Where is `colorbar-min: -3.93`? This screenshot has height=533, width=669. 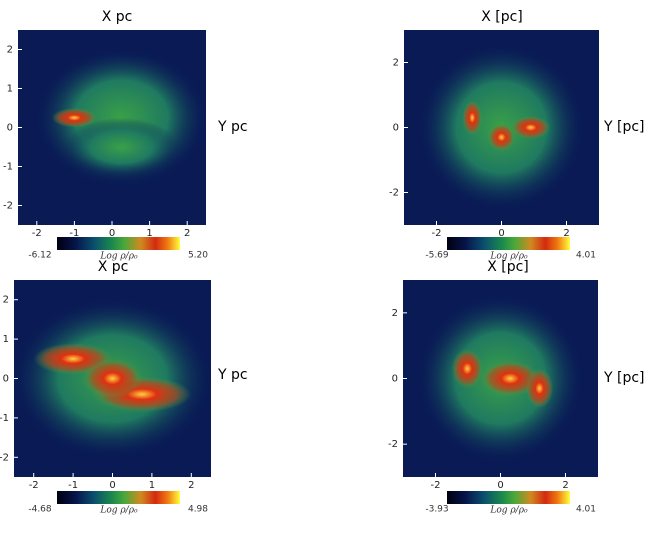 colorbar-min: -3.93 is located at coordinates (436, 510).